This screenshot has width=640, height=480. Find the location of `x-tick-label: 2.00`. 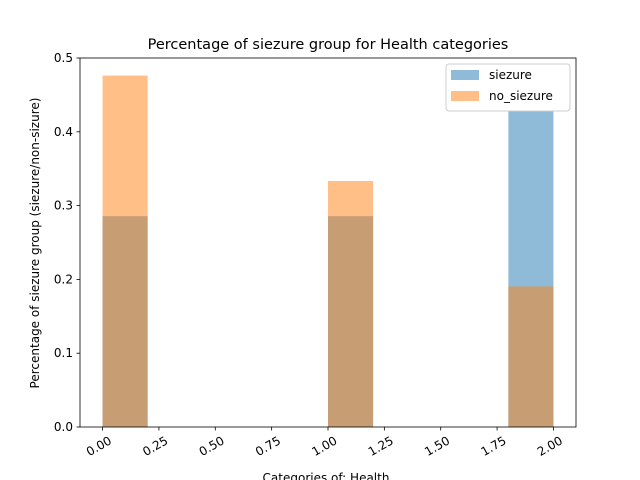

x-tick-label: 2.00 is located at coordinates (550, 445).